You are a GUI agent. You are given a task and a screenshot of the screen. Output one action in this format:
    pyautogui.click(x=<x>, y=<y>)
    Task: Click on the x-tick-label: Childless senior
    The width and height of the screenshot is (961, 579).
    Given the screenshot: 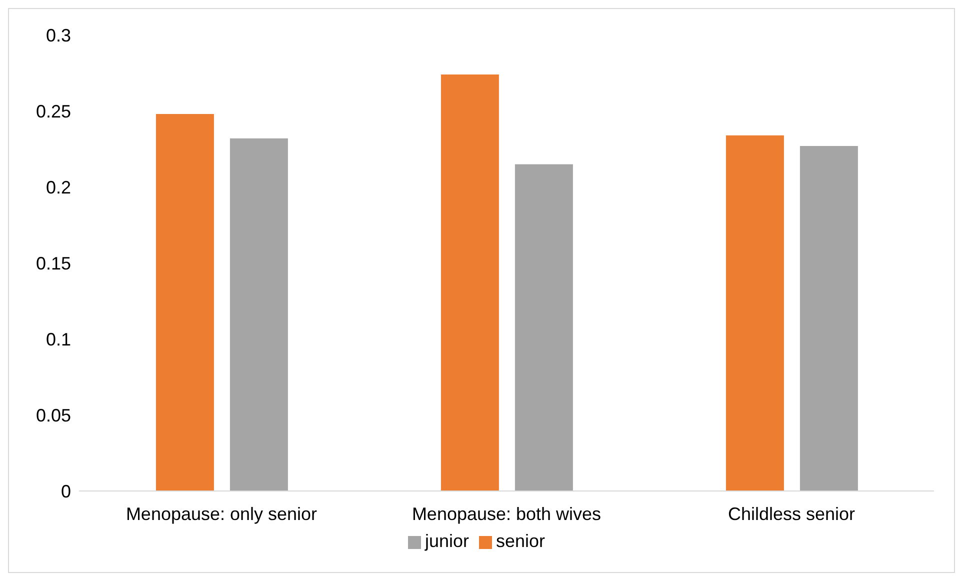 What is the action you would take?
    pyautogui.click(x=792, y=514)
    